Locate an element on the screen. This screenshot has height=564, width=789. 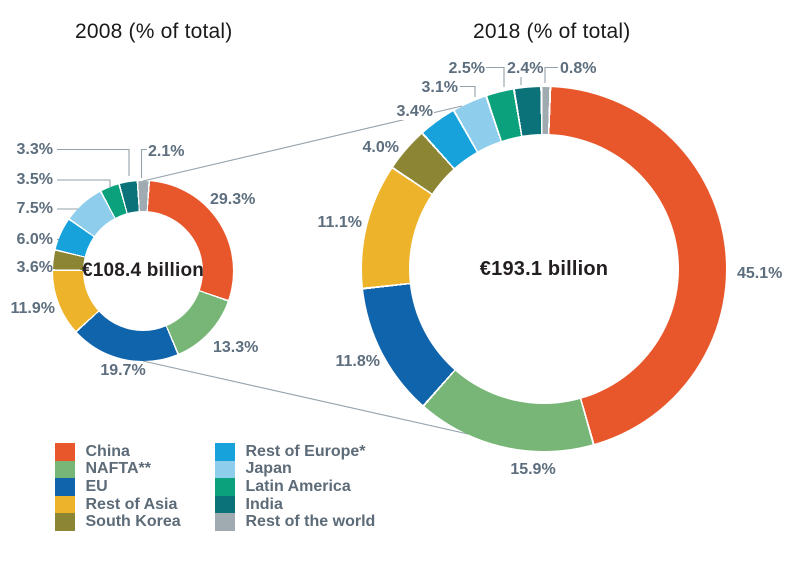
legend-label-india: India is located at coordinates (264, 504).